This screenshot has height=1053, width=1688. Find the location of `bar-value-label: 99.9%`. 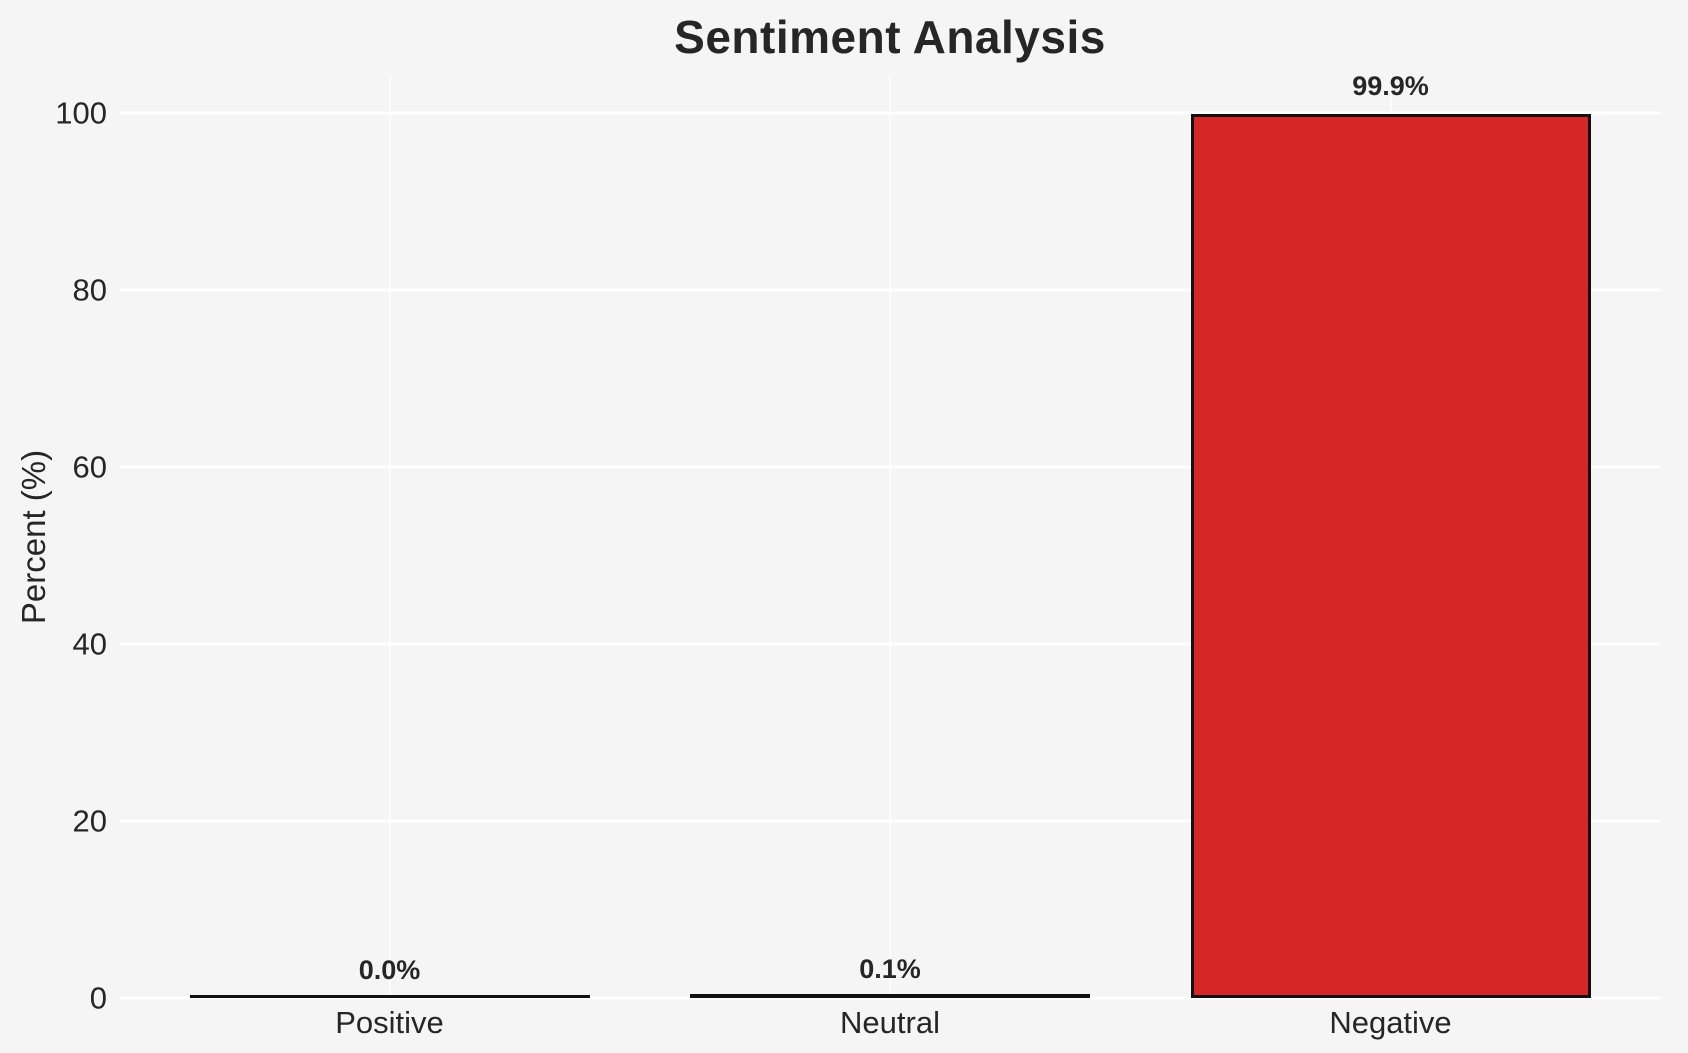

bar-value-label: 99.9% is located at coordinates (1390, 85).